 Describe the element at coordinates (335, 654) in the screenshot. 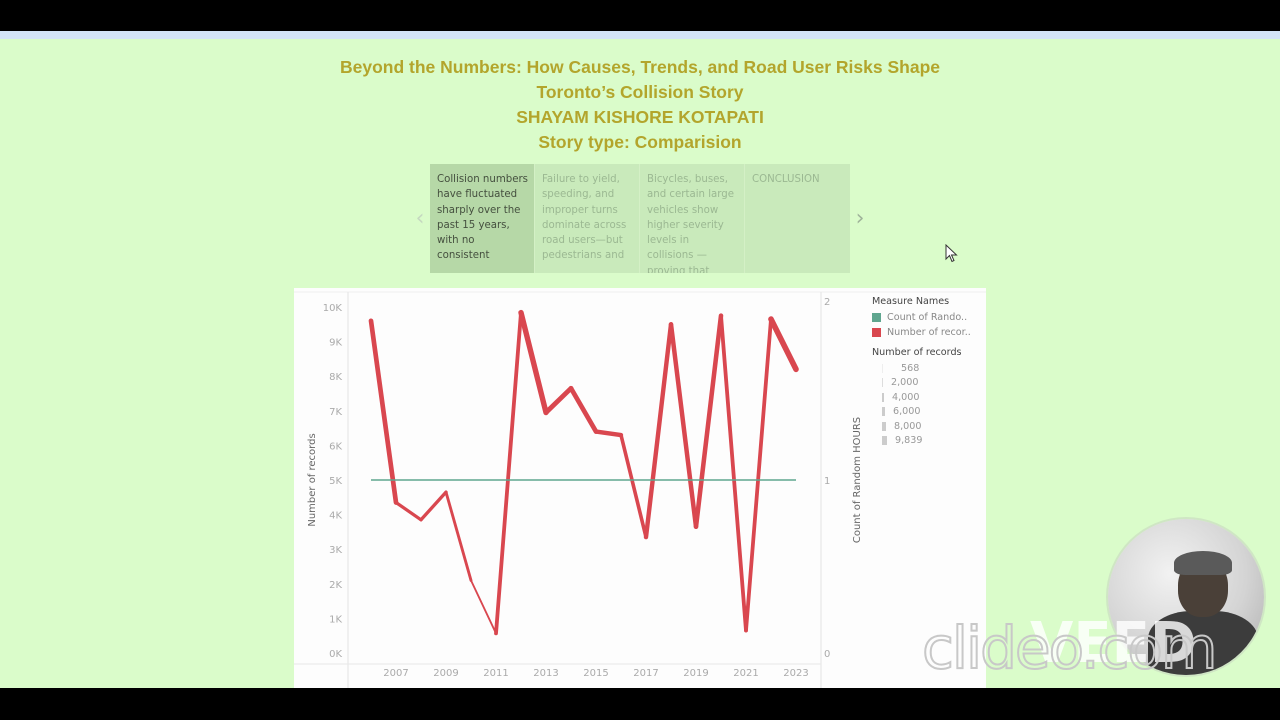

I see `svg-text: 0K` at that location.